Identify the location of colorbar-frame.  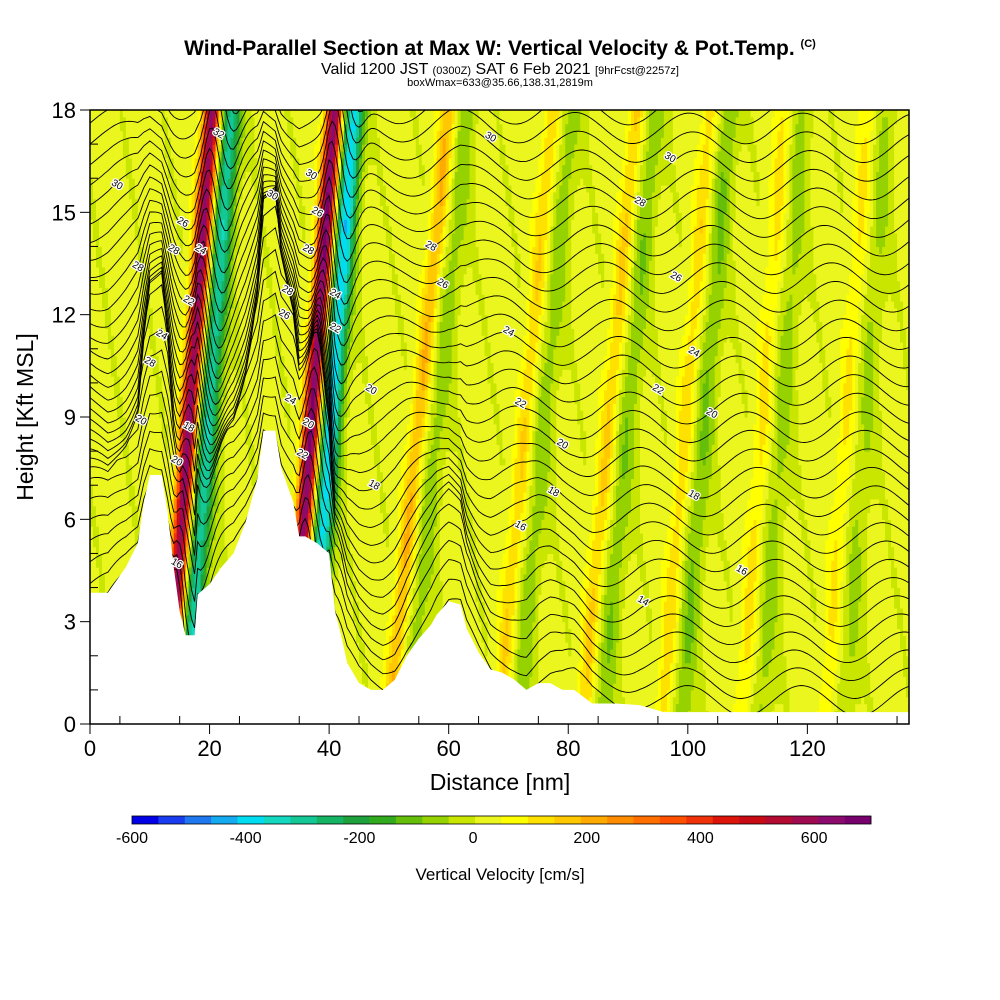
(501, 820).